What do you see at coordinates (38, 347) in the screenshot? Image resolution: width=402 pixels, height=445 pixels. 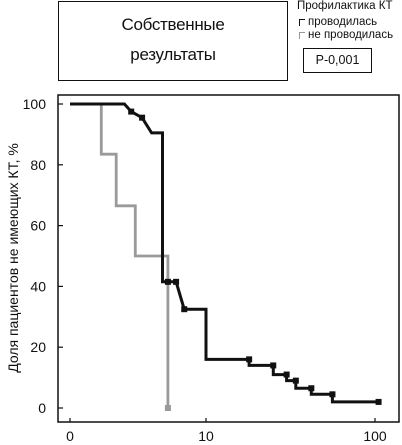 I see `y-tick-label: 20` at bounding box center [38, 347].